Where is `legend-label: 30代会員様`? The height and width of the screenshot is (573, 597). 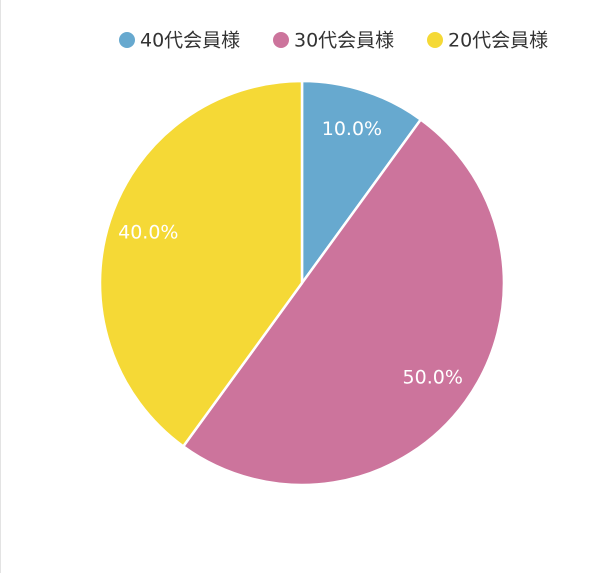 legend-label: 30代会員様 is located at coordinates (344, 41).